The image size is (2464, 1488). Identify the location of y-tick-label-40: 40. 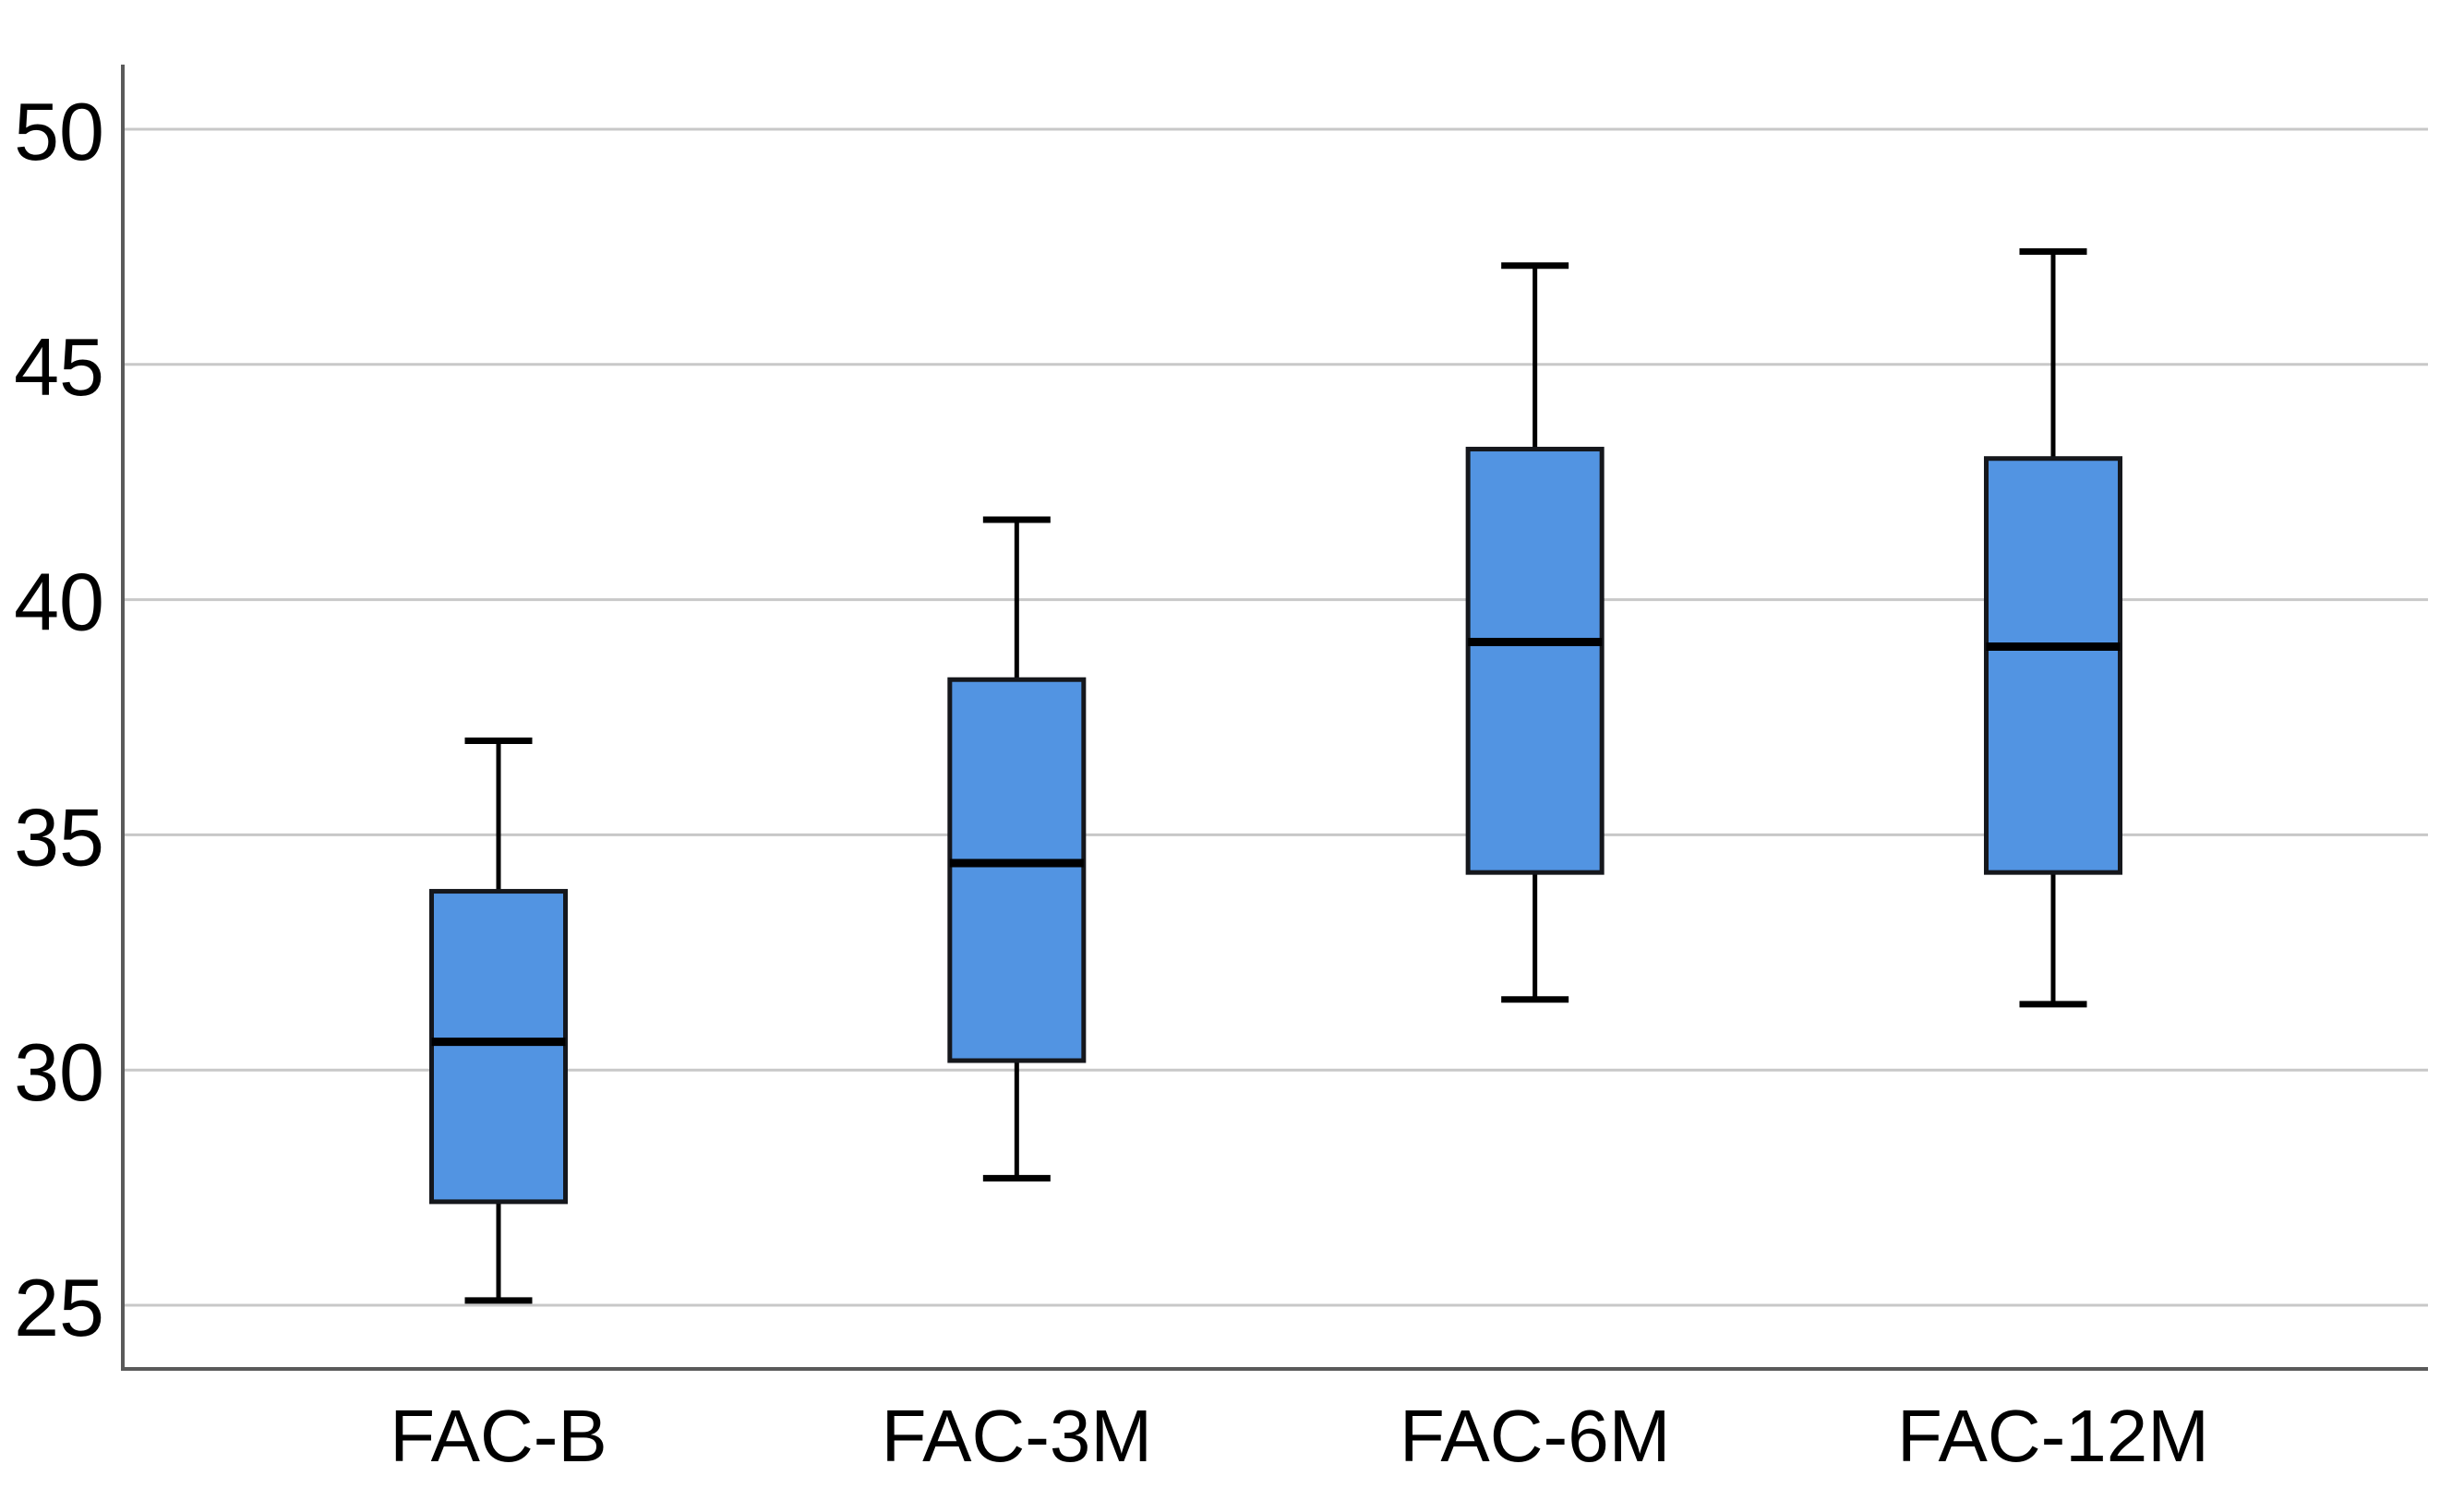
(59, 602).